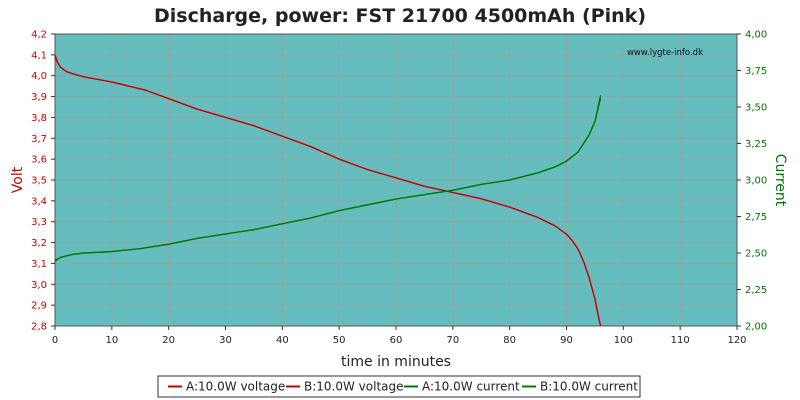 Image resolution: width=800 pixels, height=400 pixels. What do you see at coordinates (780, 180) in the screenshot?
I see `right-y-axis-label: Current` at bounding box center [780, 180].